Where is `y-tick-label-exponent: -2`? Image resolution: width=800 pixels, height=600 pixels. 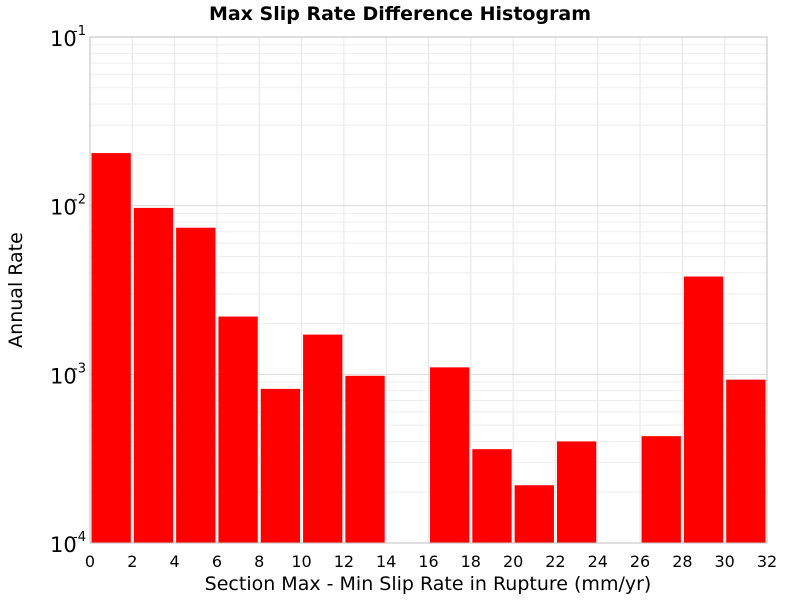
y-tick-label-exponent: -2 is located at coordinates (79, 200).